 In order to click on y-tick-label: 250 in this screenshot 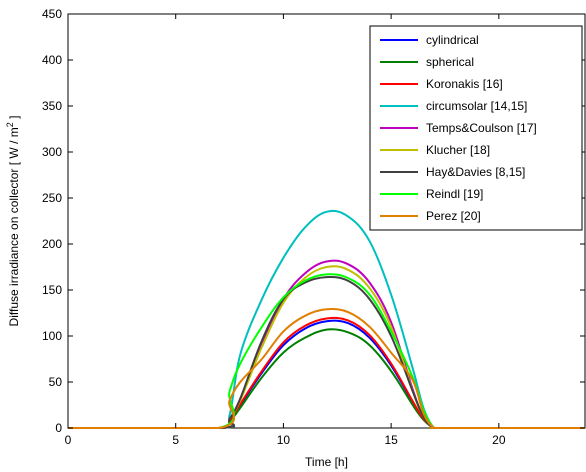, I will do `click(52, 198)`.